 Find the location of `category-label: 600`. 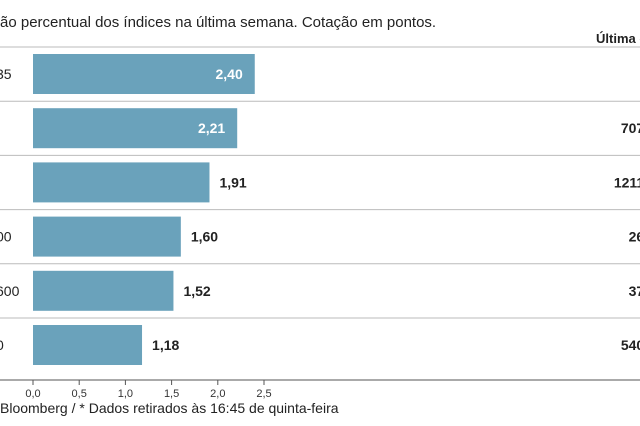

category-label: 600 is located at coordinates (10, 291).